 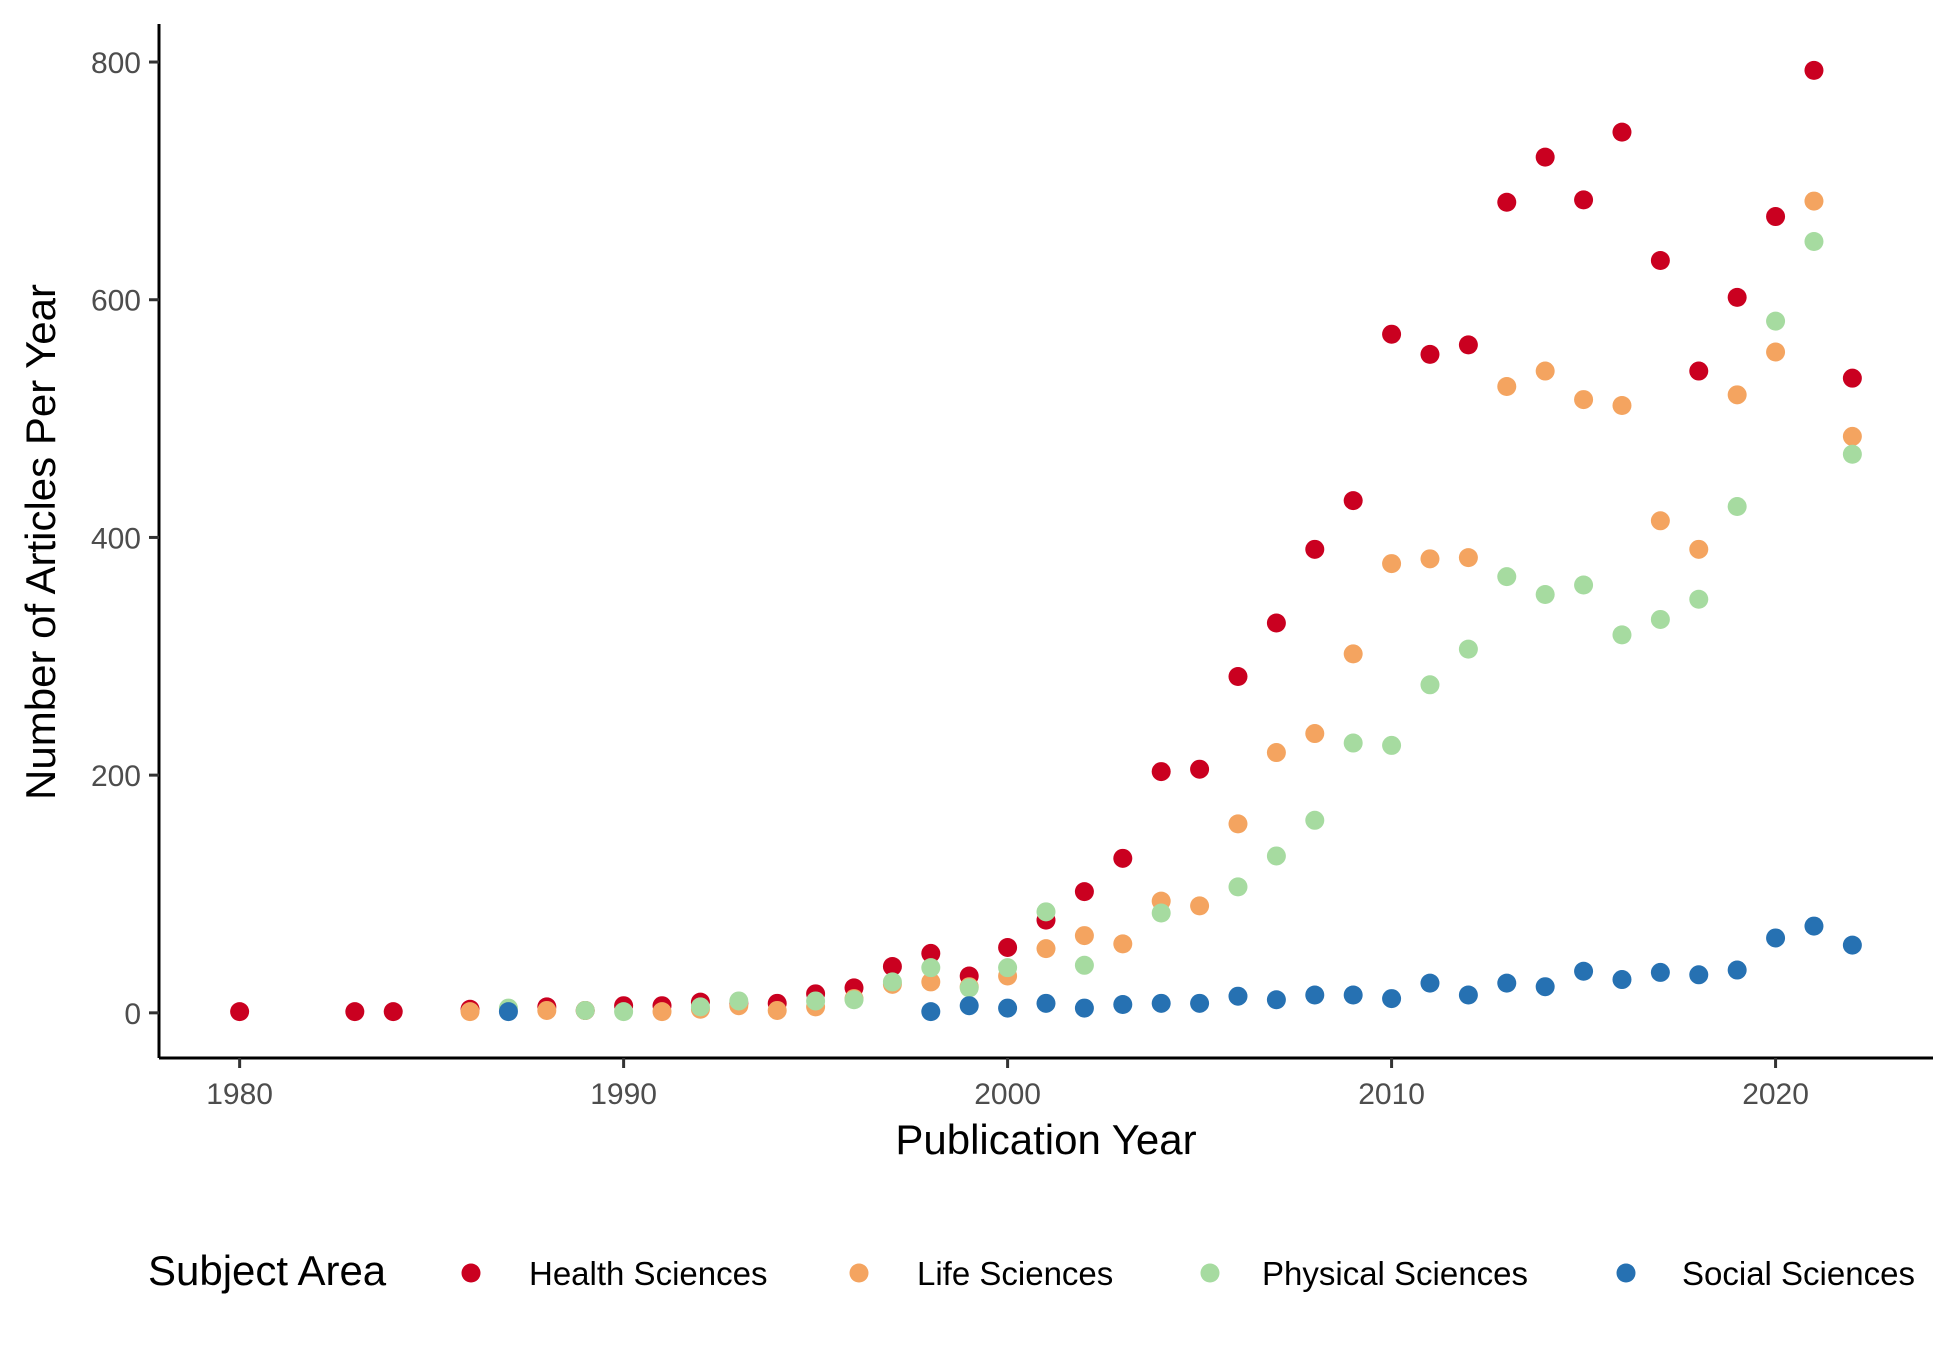 What do you see at coordinates (132, 1014) in the screenshot?
I see `y-tick-label: 0` at bounding box center [132, 1014].